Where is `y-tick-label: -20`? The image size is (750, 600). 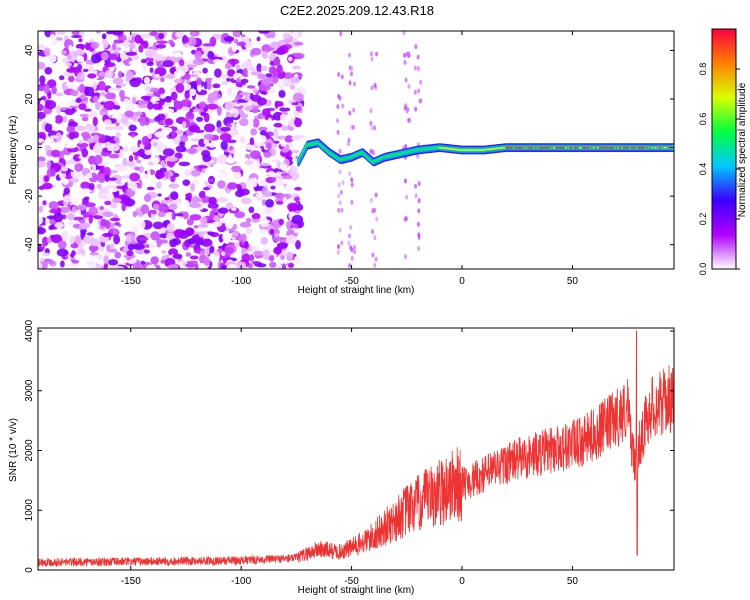 y-tick-label: -20 is located at coordinates (29, 195).